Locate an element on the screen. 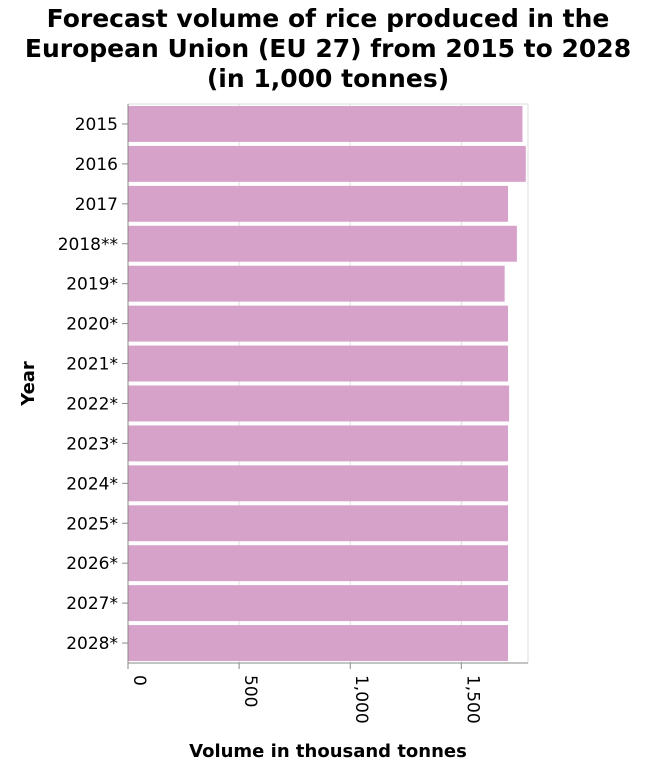 This screenshot has width=656, height=772. y-tick-label-2024*: 2024* is located at coordinates (92, 484).